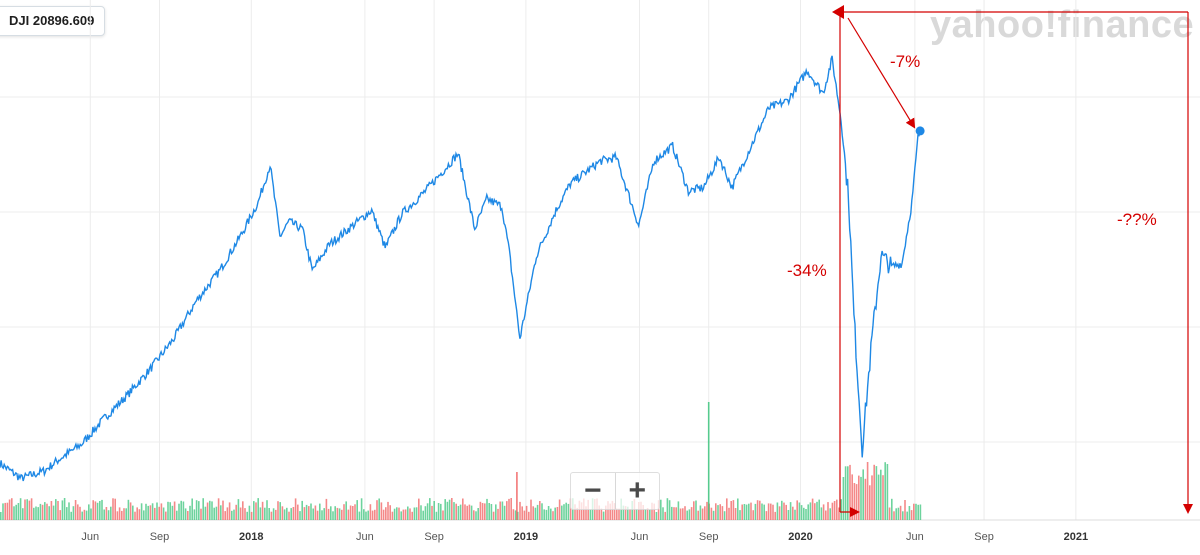 The image size is (1200, 555). I want to click on annotation-arrow, so click(881, 73).